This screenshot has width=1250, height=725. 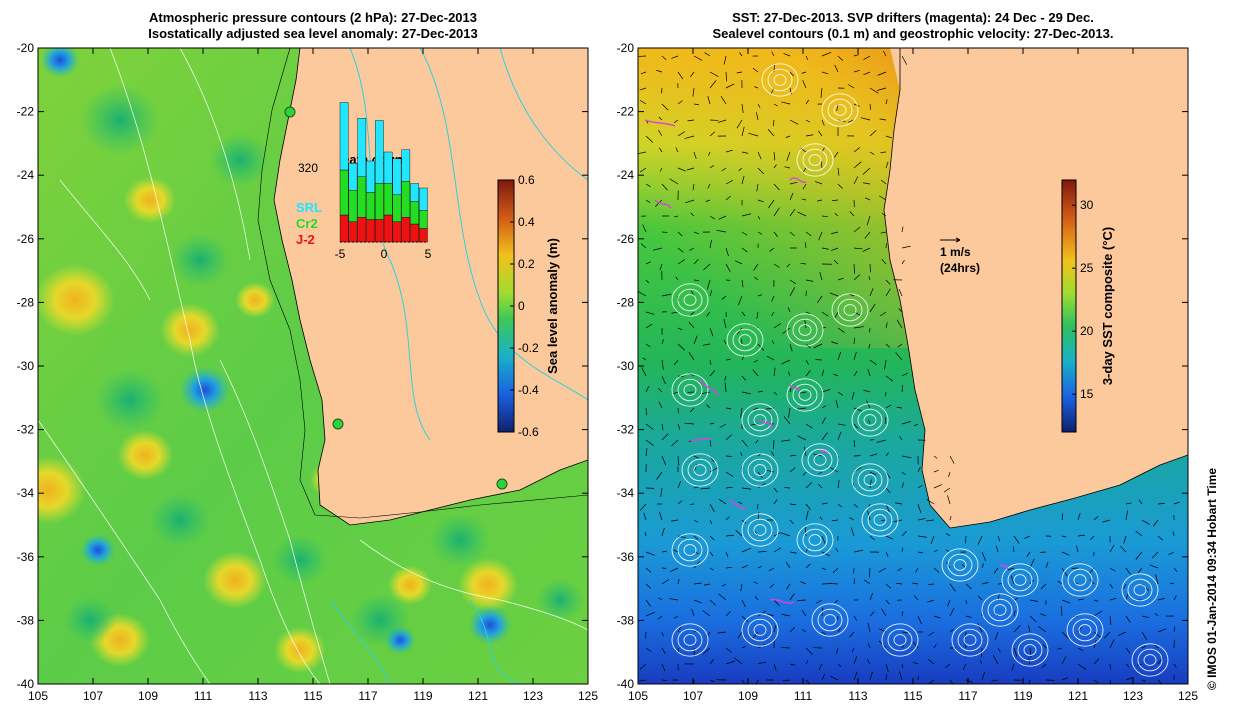 I want to click on left-xtick-label: 125, so click(x=588, y=696).